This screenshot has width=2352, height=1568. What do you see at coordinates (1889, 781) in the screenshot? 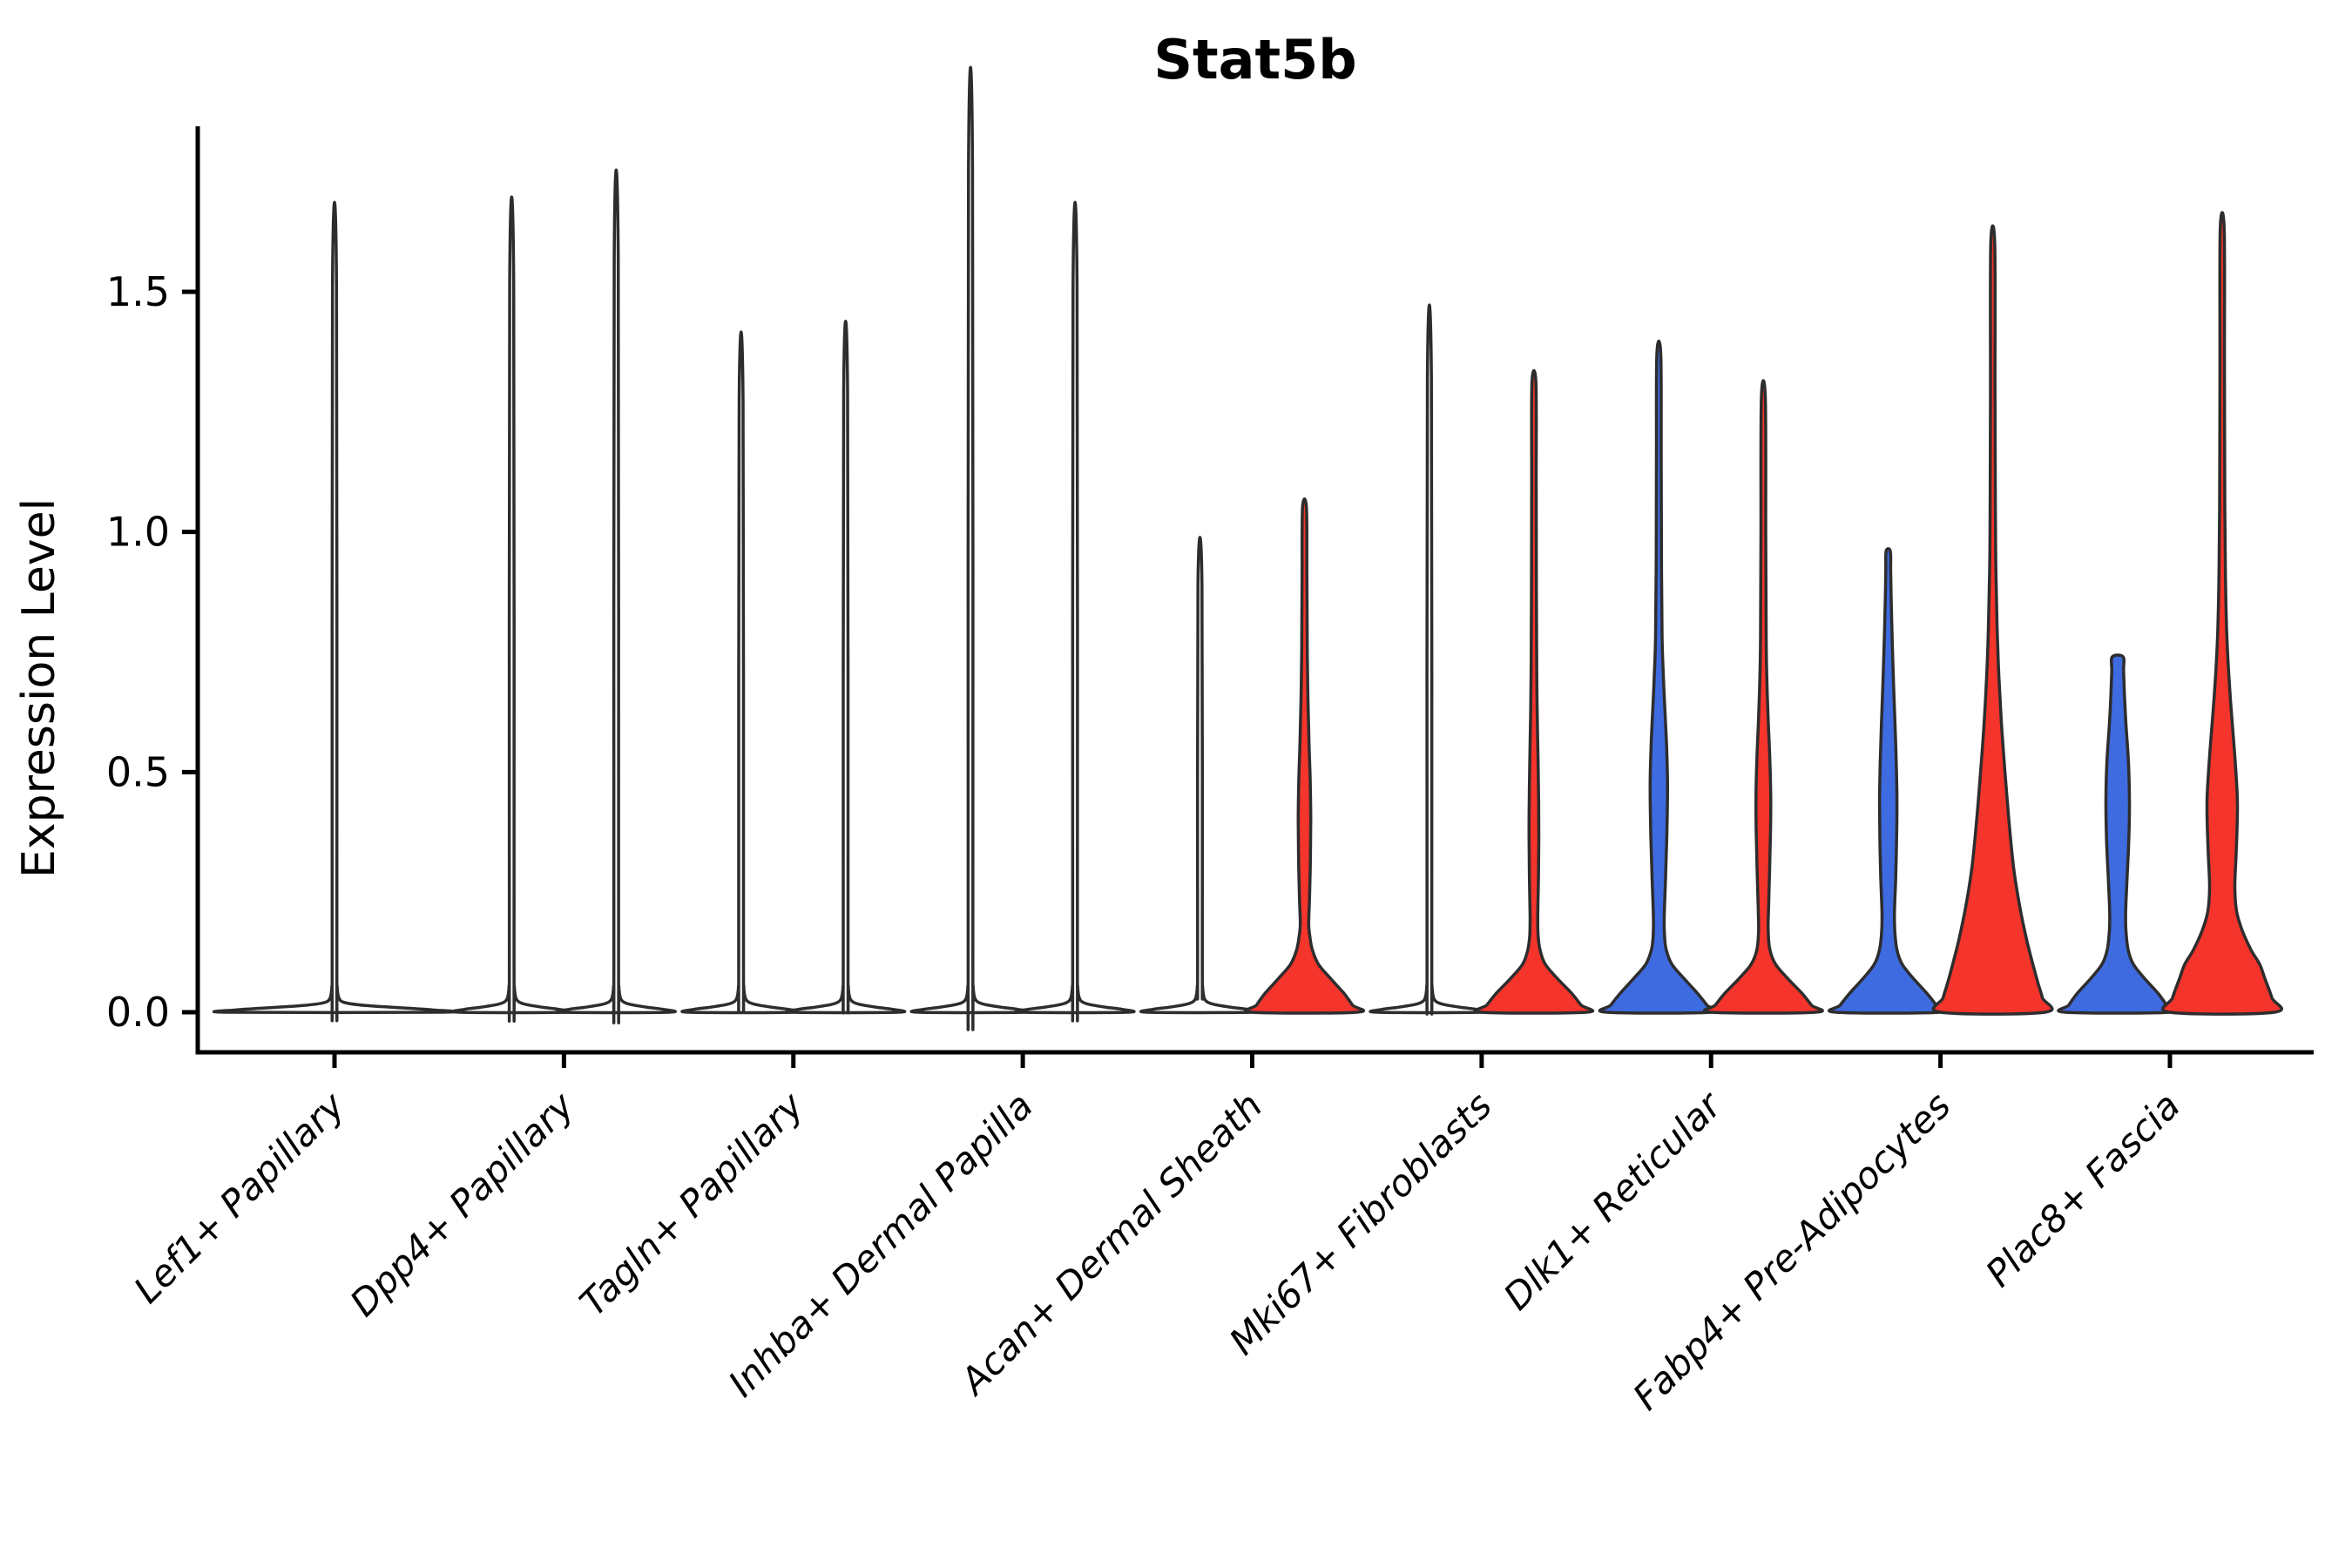
I see `violin-7-left` at bounding box center [1889, 781].